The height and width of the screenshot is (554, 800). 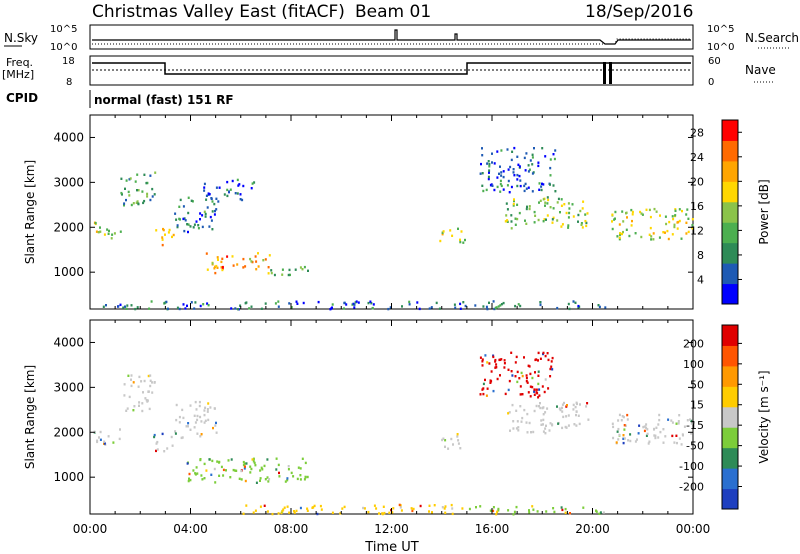 I want to click on colorbar-label: Velocity [m s⁻¹], so click(x=764, y=416).